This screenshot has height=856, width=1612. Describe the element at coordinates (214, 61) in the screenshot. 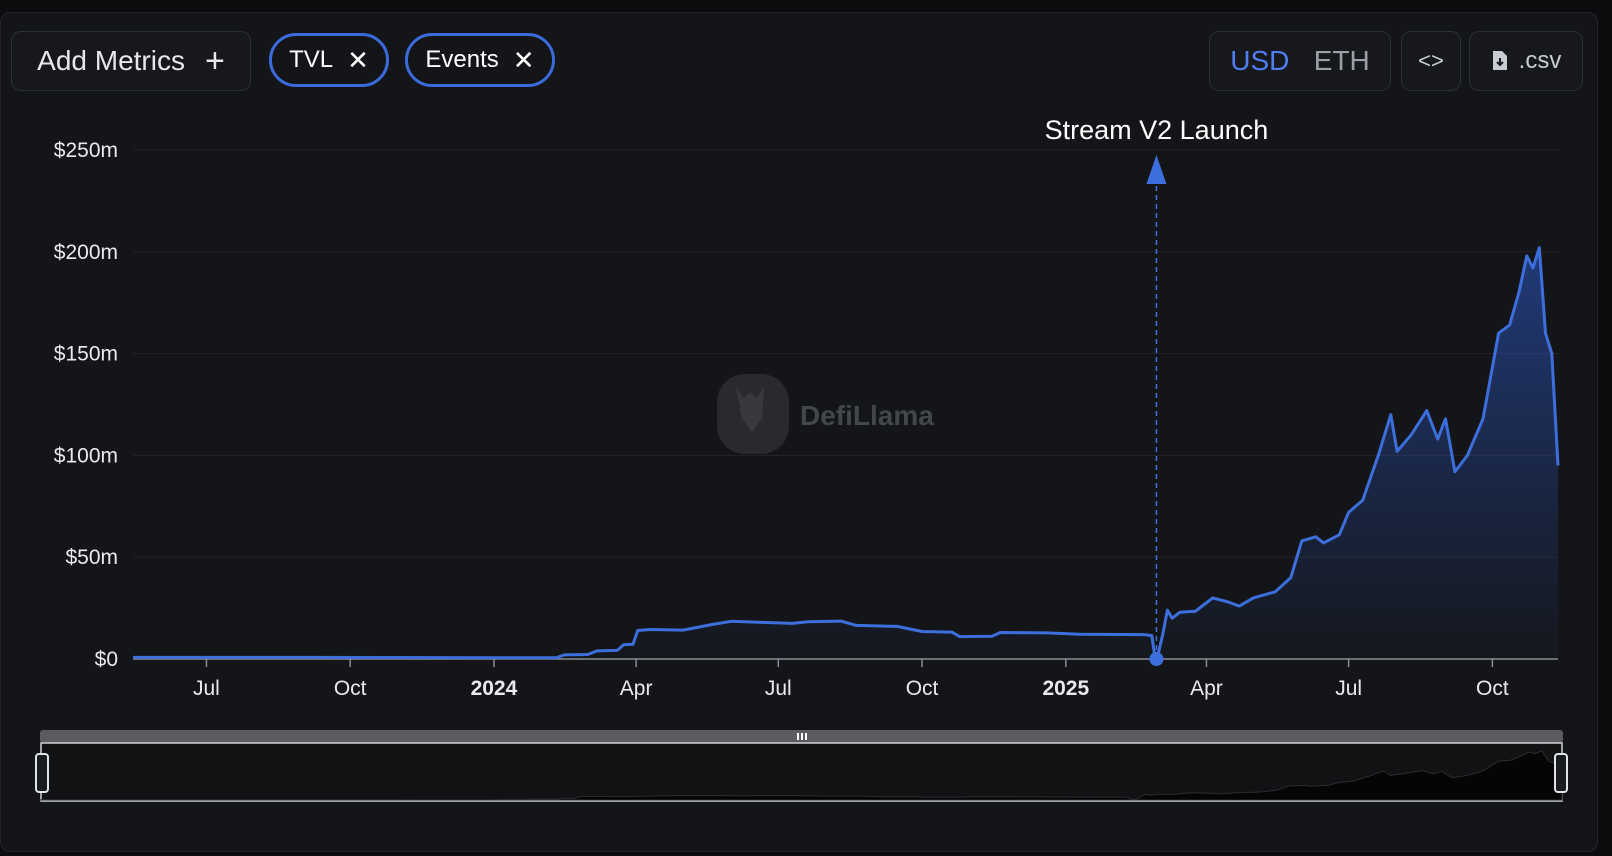

I see `plus-icon: +` at that location.